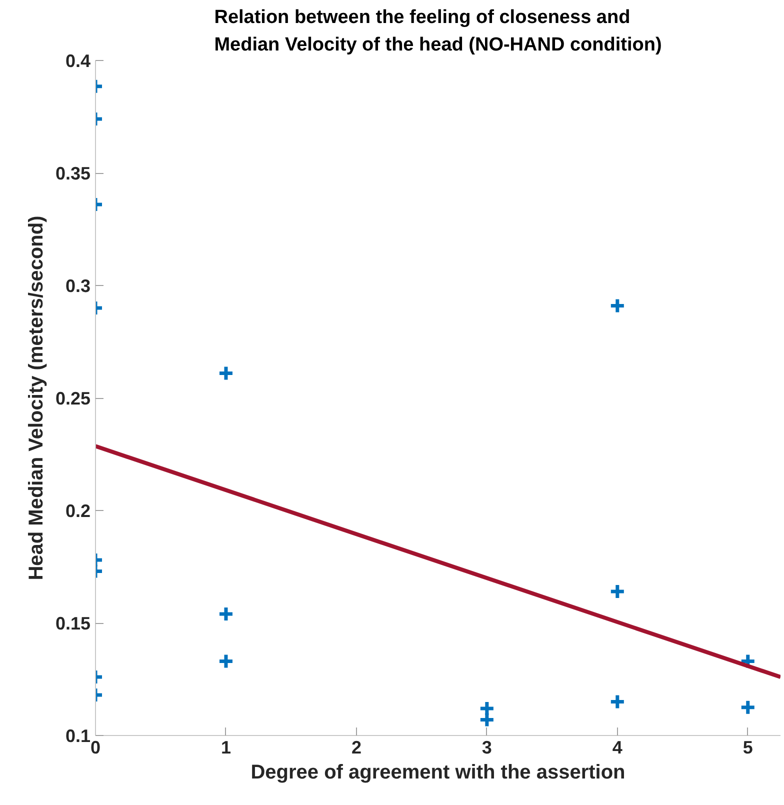  What do you see at coordinates (78, 286) in the screenshot?
I see `y-tick-label: 0.3` at bounding box center [78, 286].